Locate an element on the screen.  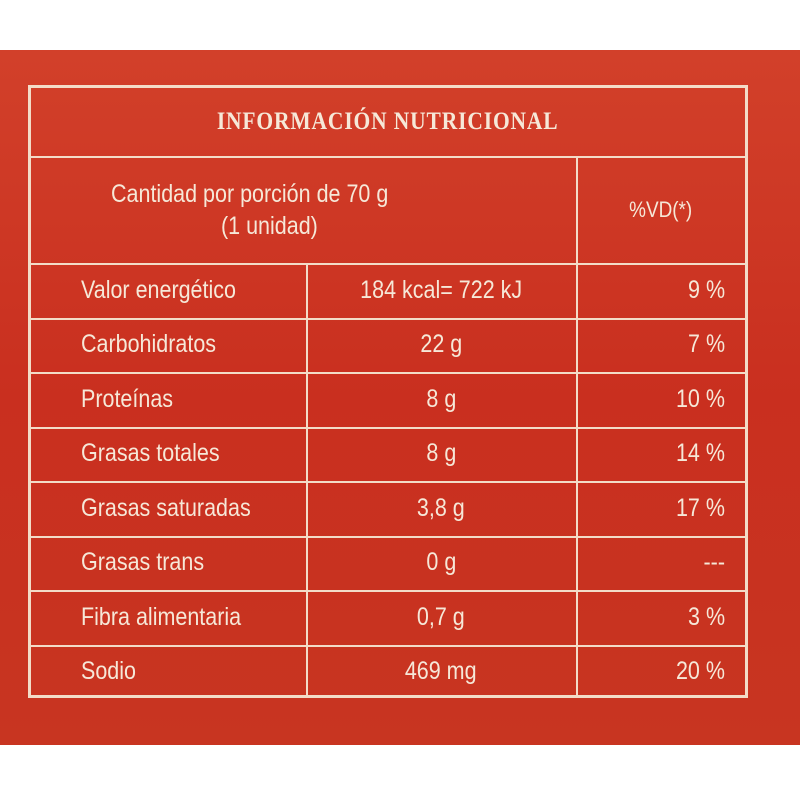
daily-value-text: 9 % is located at coordinates (706, 289).